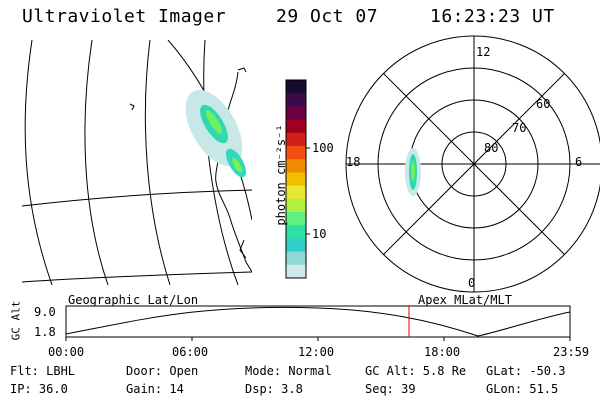  What do you see at coordinates (472, 283) in the screenshot?
I see `mlt-label-0: 0` at bounding box center [472, 283].